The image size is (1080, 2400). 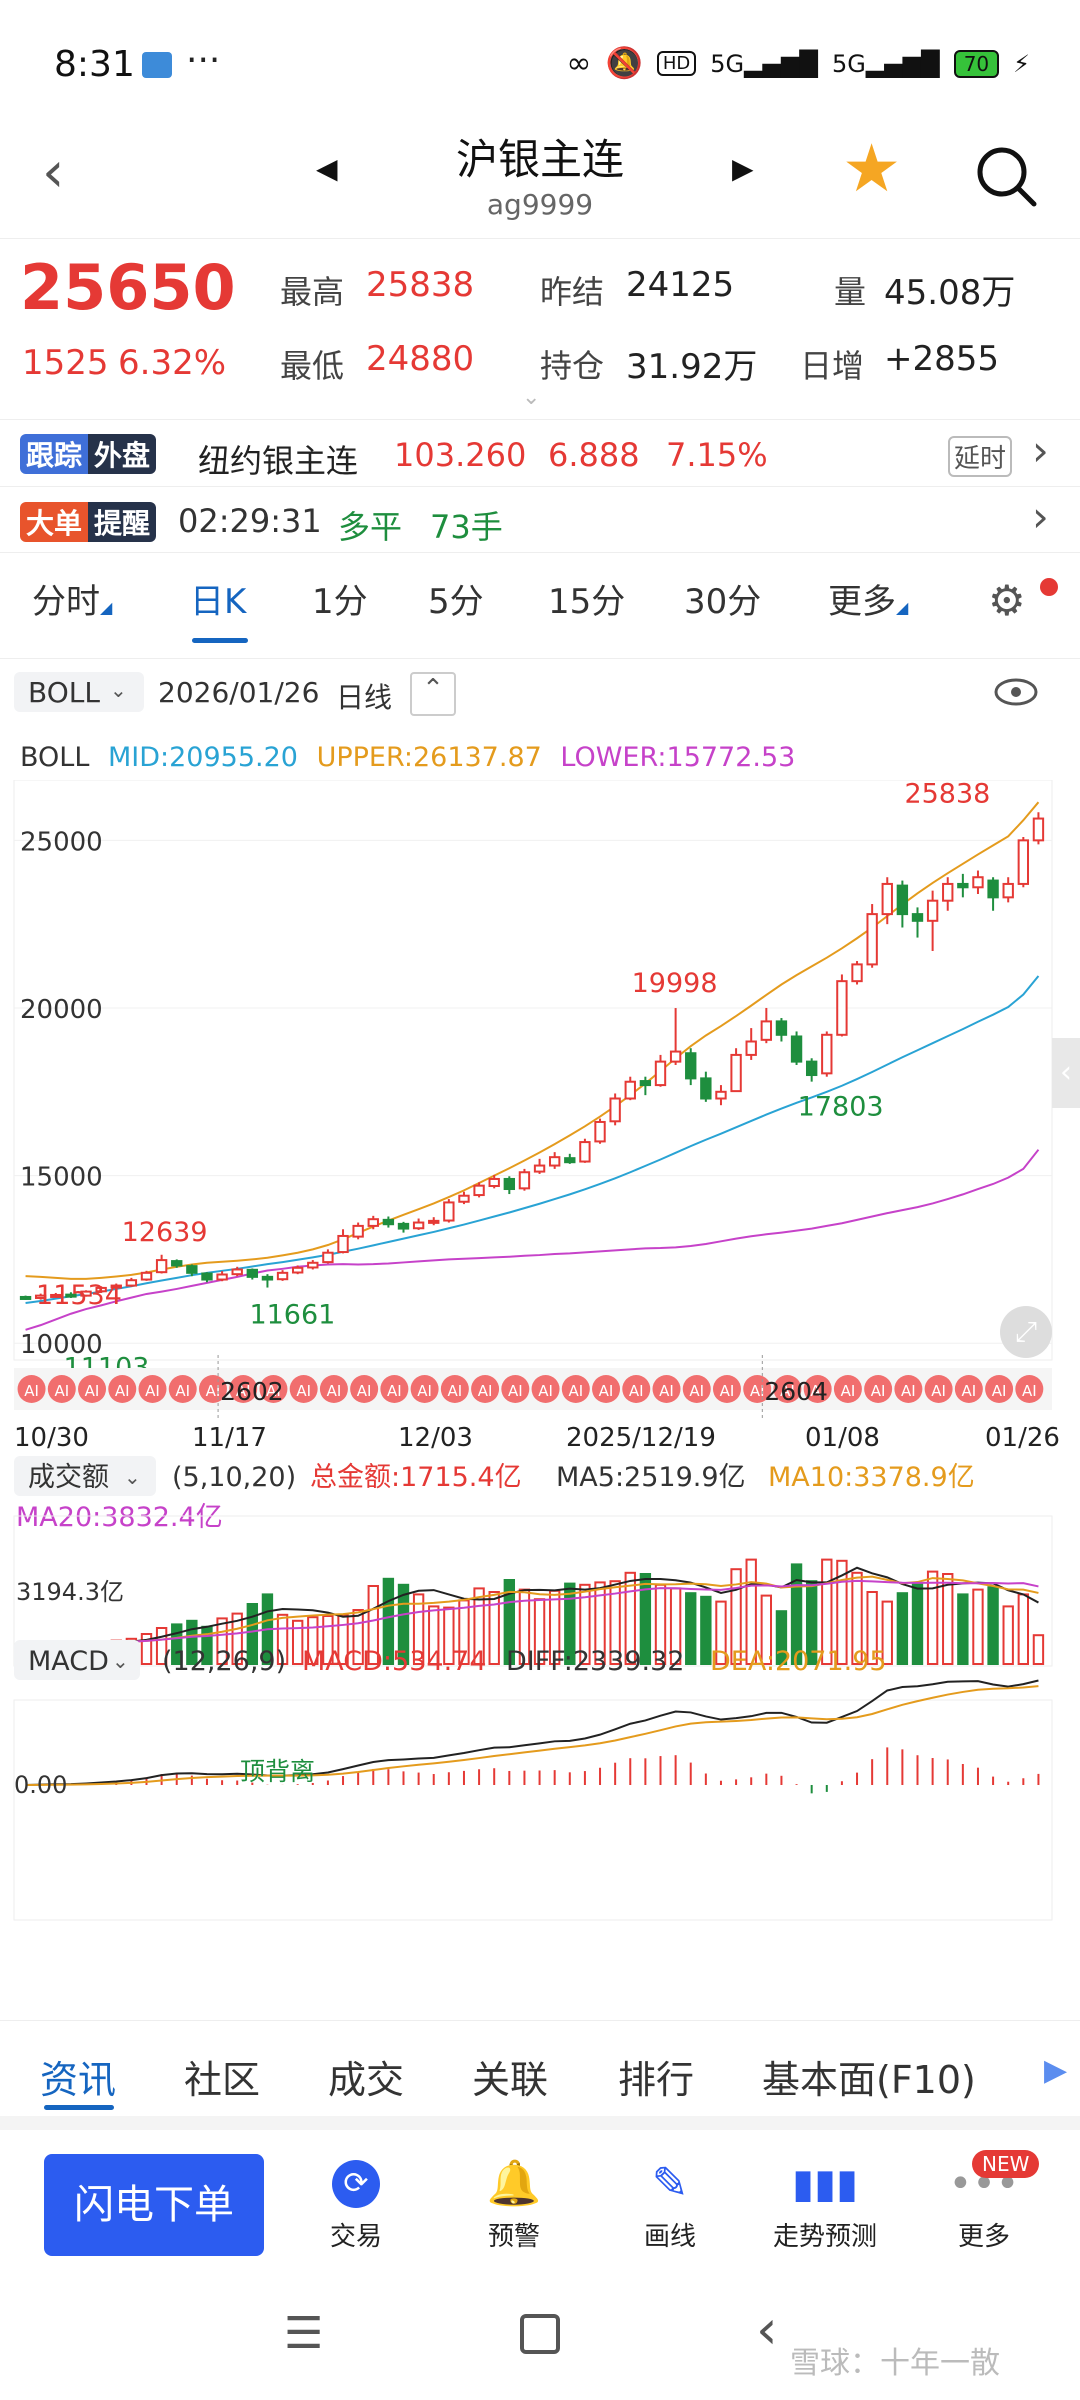 What do you see at coordinates (420, 359) in the screenshot?
I see `low-value: 24880` at bounding box center [420, 359].